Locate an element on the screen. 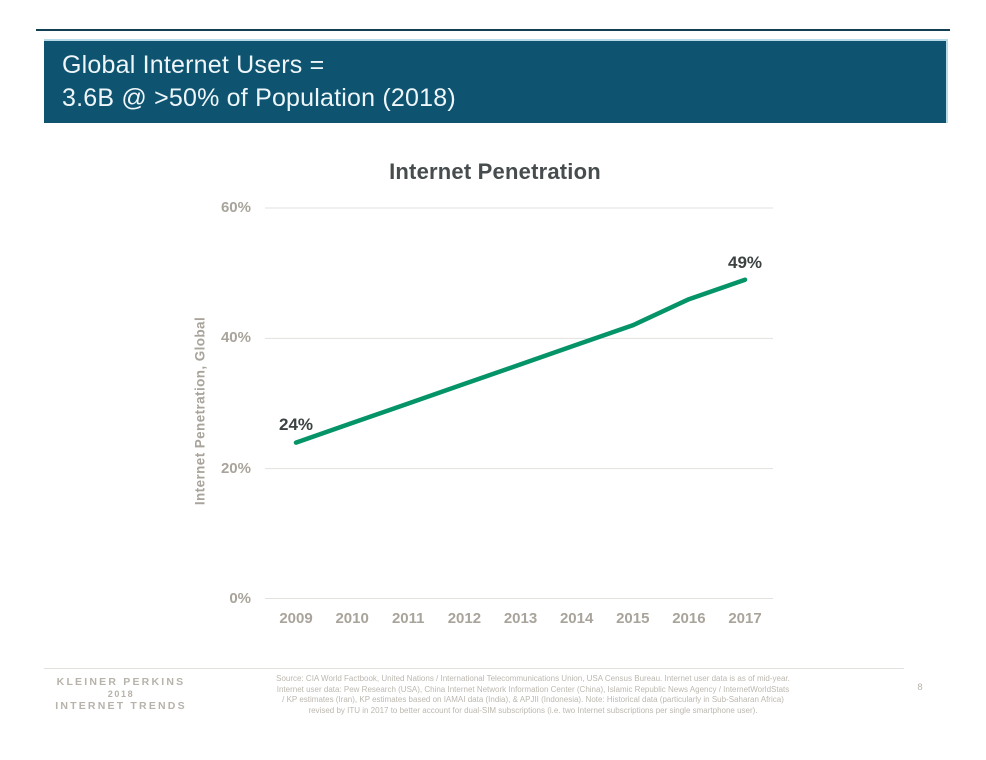  slide-title-line1: Global Internet Users = is located at coordinates (193, 65).